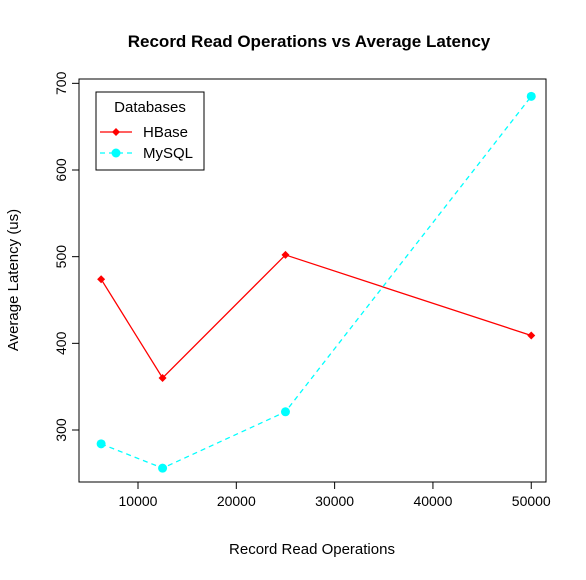  Describe the element at coordinates (61, 83) in the screenshot. I see `y-tick-label: 700` at that location.